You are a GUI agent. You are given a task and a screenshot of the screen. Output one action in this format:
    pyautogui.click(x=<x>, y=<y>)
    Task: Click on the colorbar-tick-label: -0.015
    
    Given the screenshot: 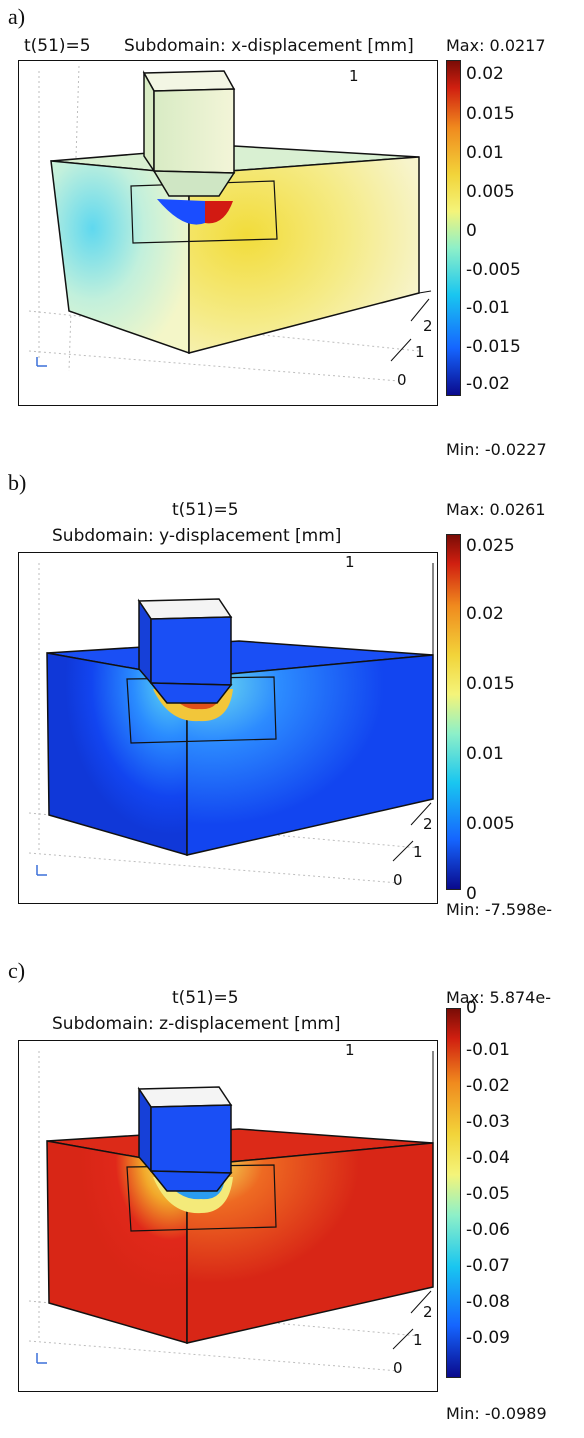 What is the action you would take?
    pyautogui.click(x=493, y=347)
    